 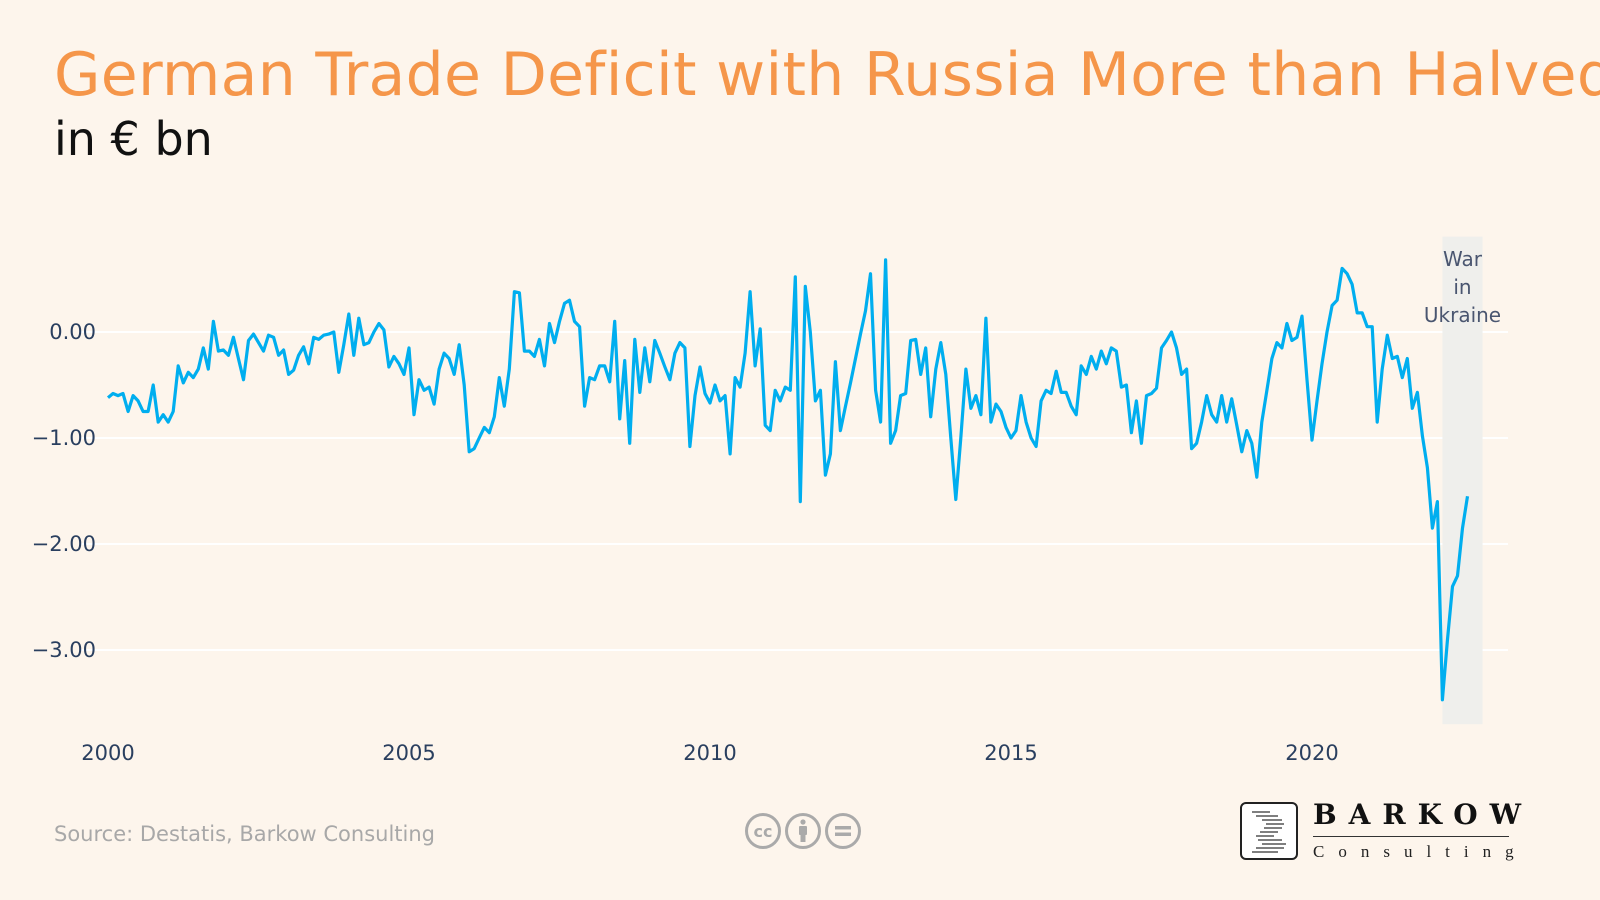 What do you see at coordinates (1411, 836) in the screenshot?
I see `logo-divider` at bounding box center [1411, 836].